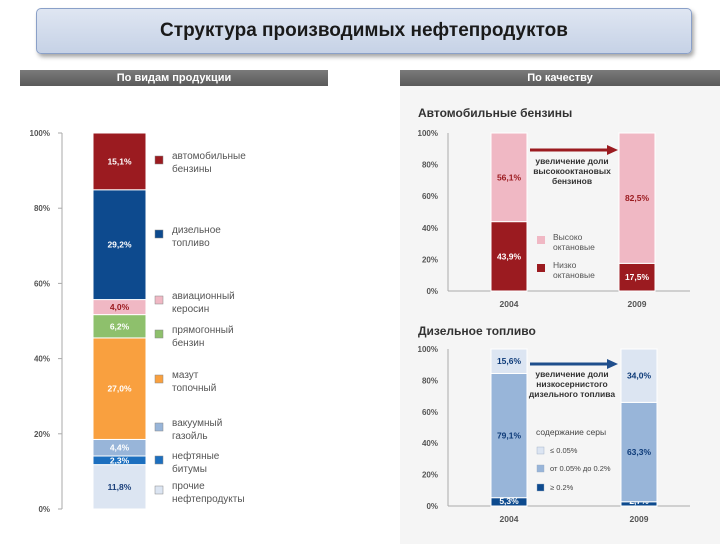  What do you see at coordinates (509, 501) in the screenshot?
I see `diesel-bar-data-label: 5,3%` at bounding box center [509, 501].